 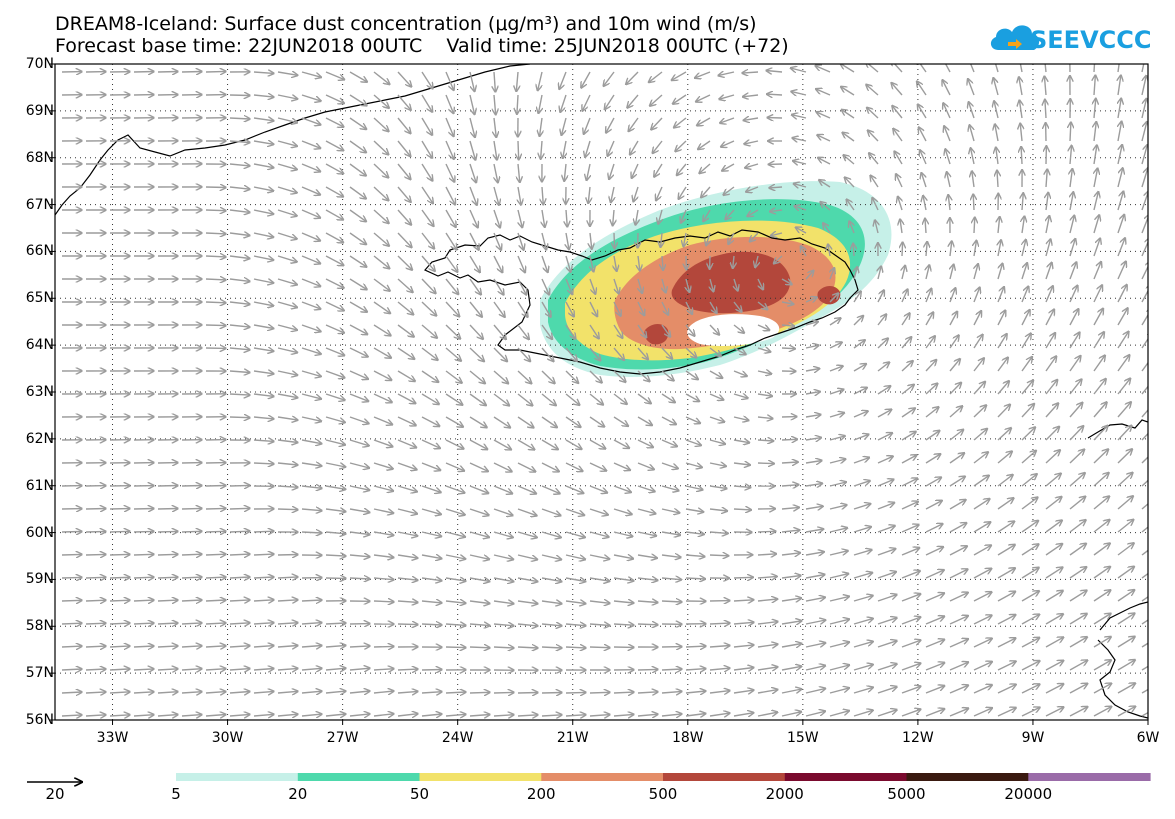 I want to click on lat-label: 63N, so click(x=30, y=392).